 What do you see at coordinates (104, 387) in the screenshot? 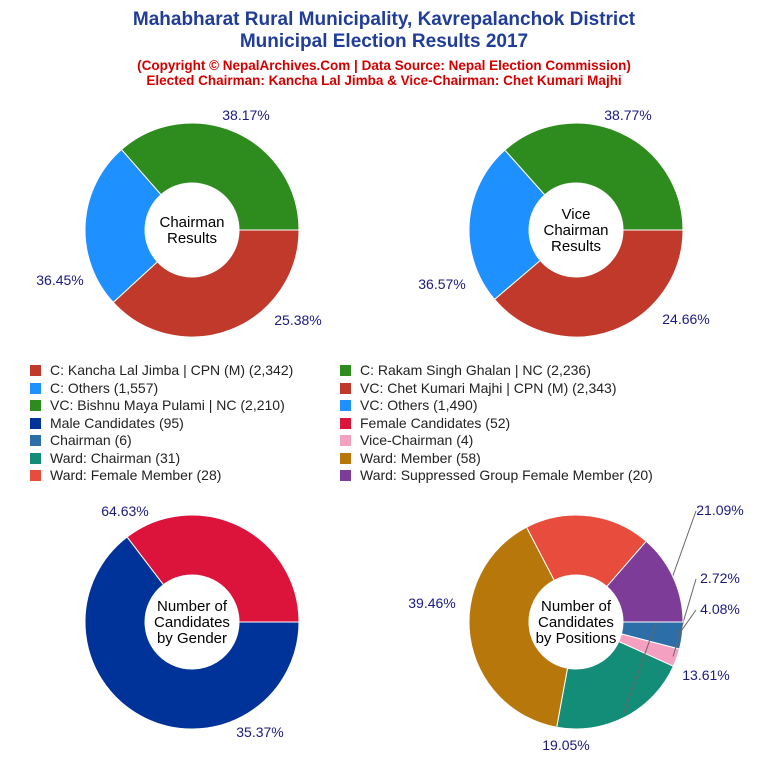
I see `legend-label: C: Others (1,557)` at bounding box center [104, 387].